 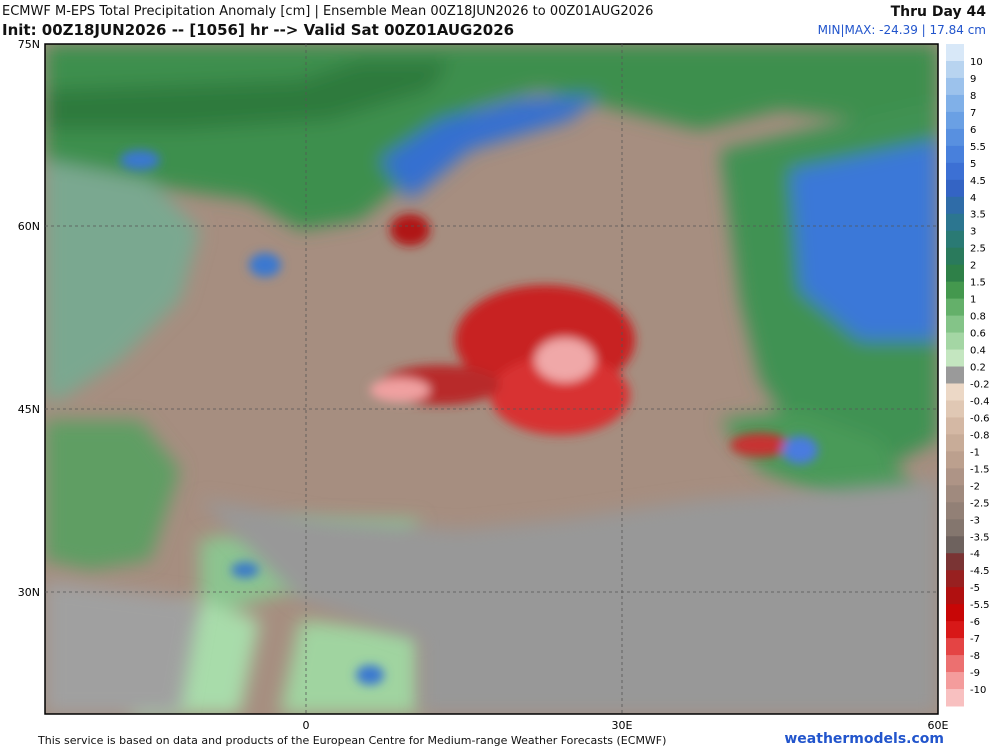 What do you see at coordinates (938, 12) in the screenshot?
I see `period: Thru Day 44` at bounding box center [938, 12].